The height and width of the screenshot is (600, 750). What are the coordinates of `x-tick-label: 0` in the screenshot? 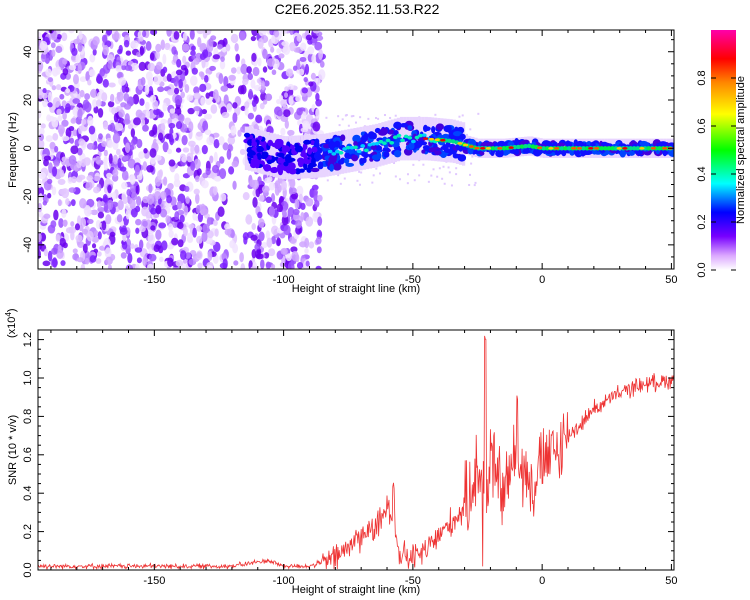 It's located at (542, 280).